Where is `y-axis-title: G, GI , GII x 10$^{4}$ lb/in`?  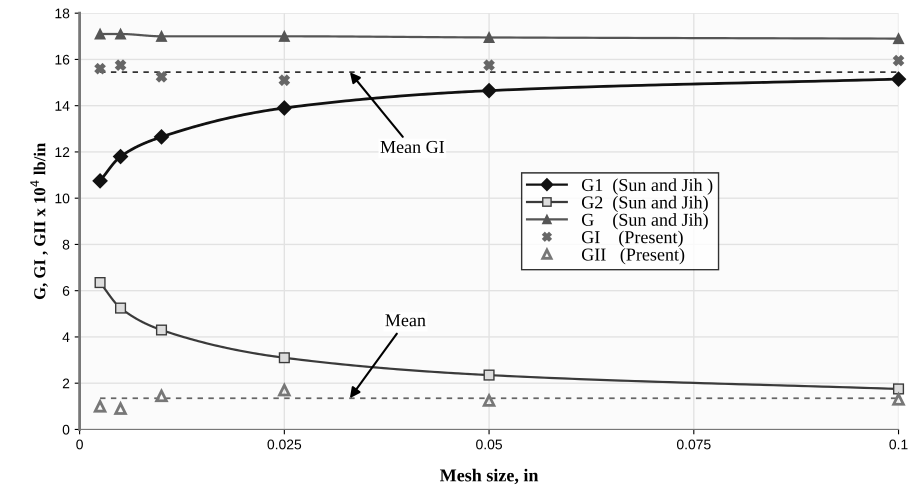 y-axis-title: G, GI , GII x 10$^{4}$ lb/in is located at coordinates (39, 221).